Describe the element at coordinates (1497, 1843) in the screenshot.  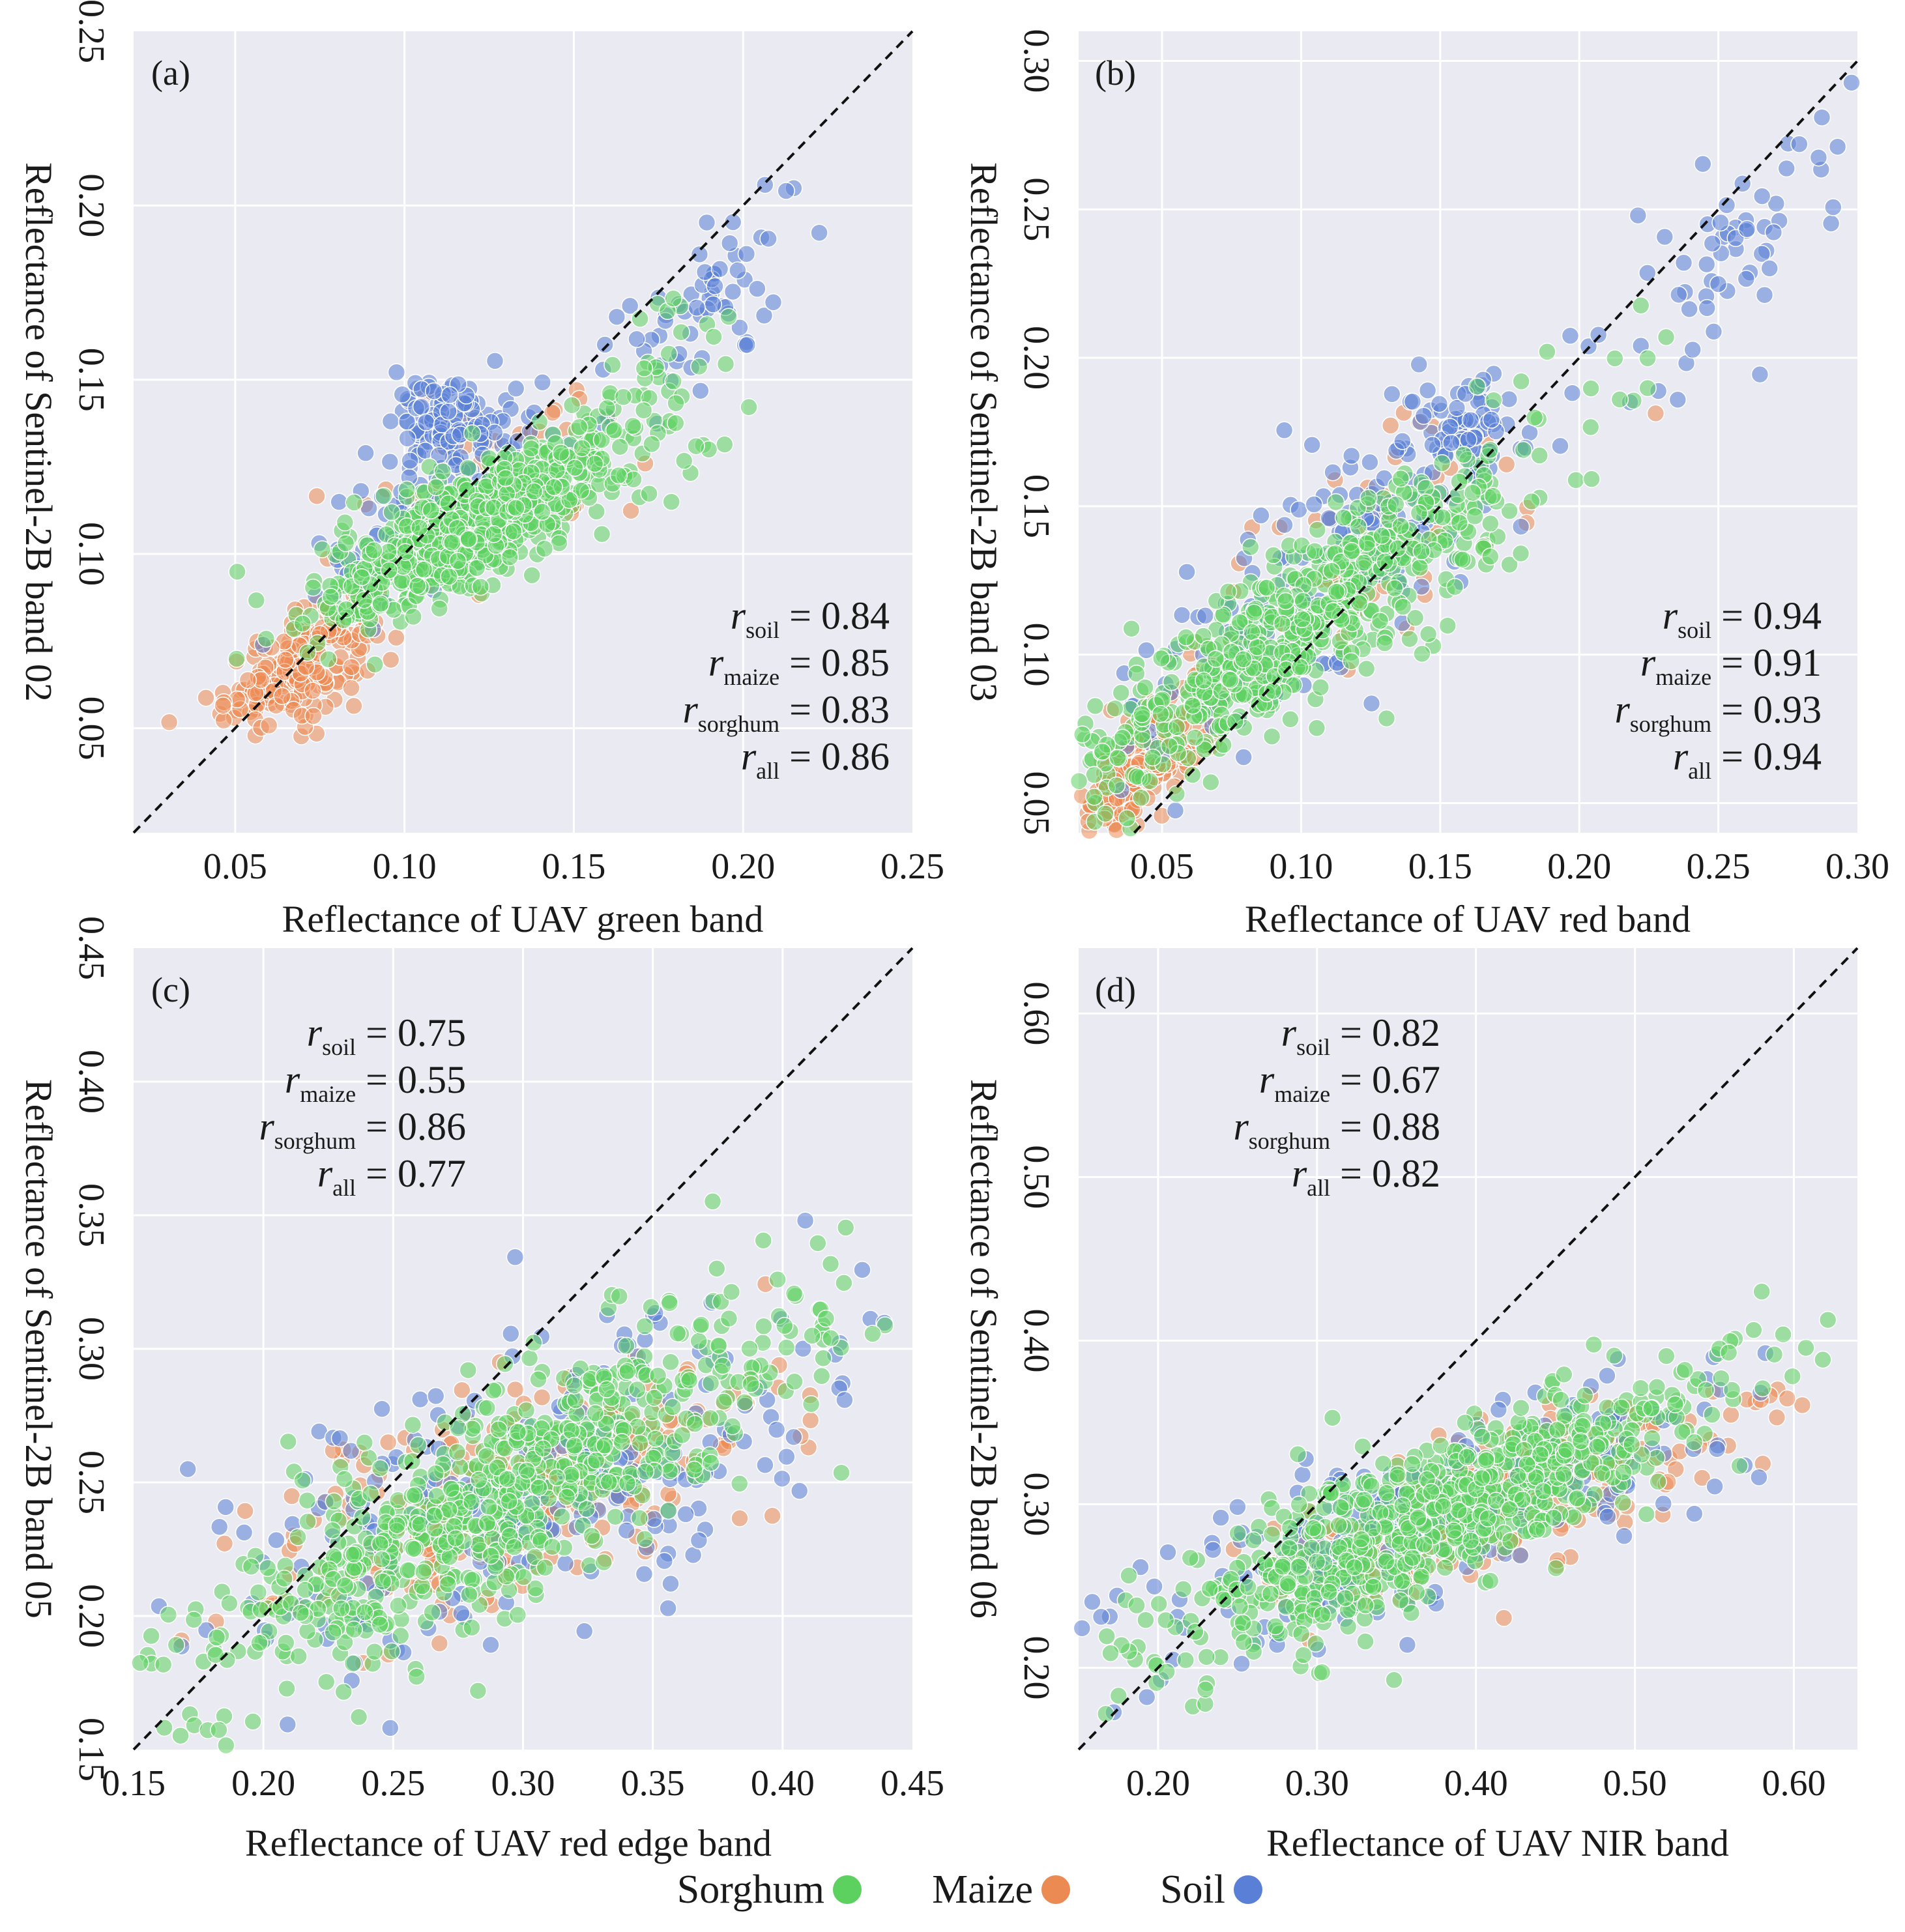
I see `x-axis-label: Reflectance of UAV NIR band` at that location.